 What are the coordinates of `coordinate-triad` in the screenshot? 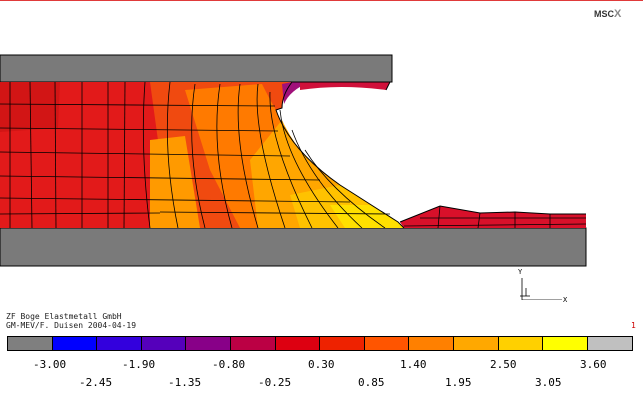 It's located at (541, 289).